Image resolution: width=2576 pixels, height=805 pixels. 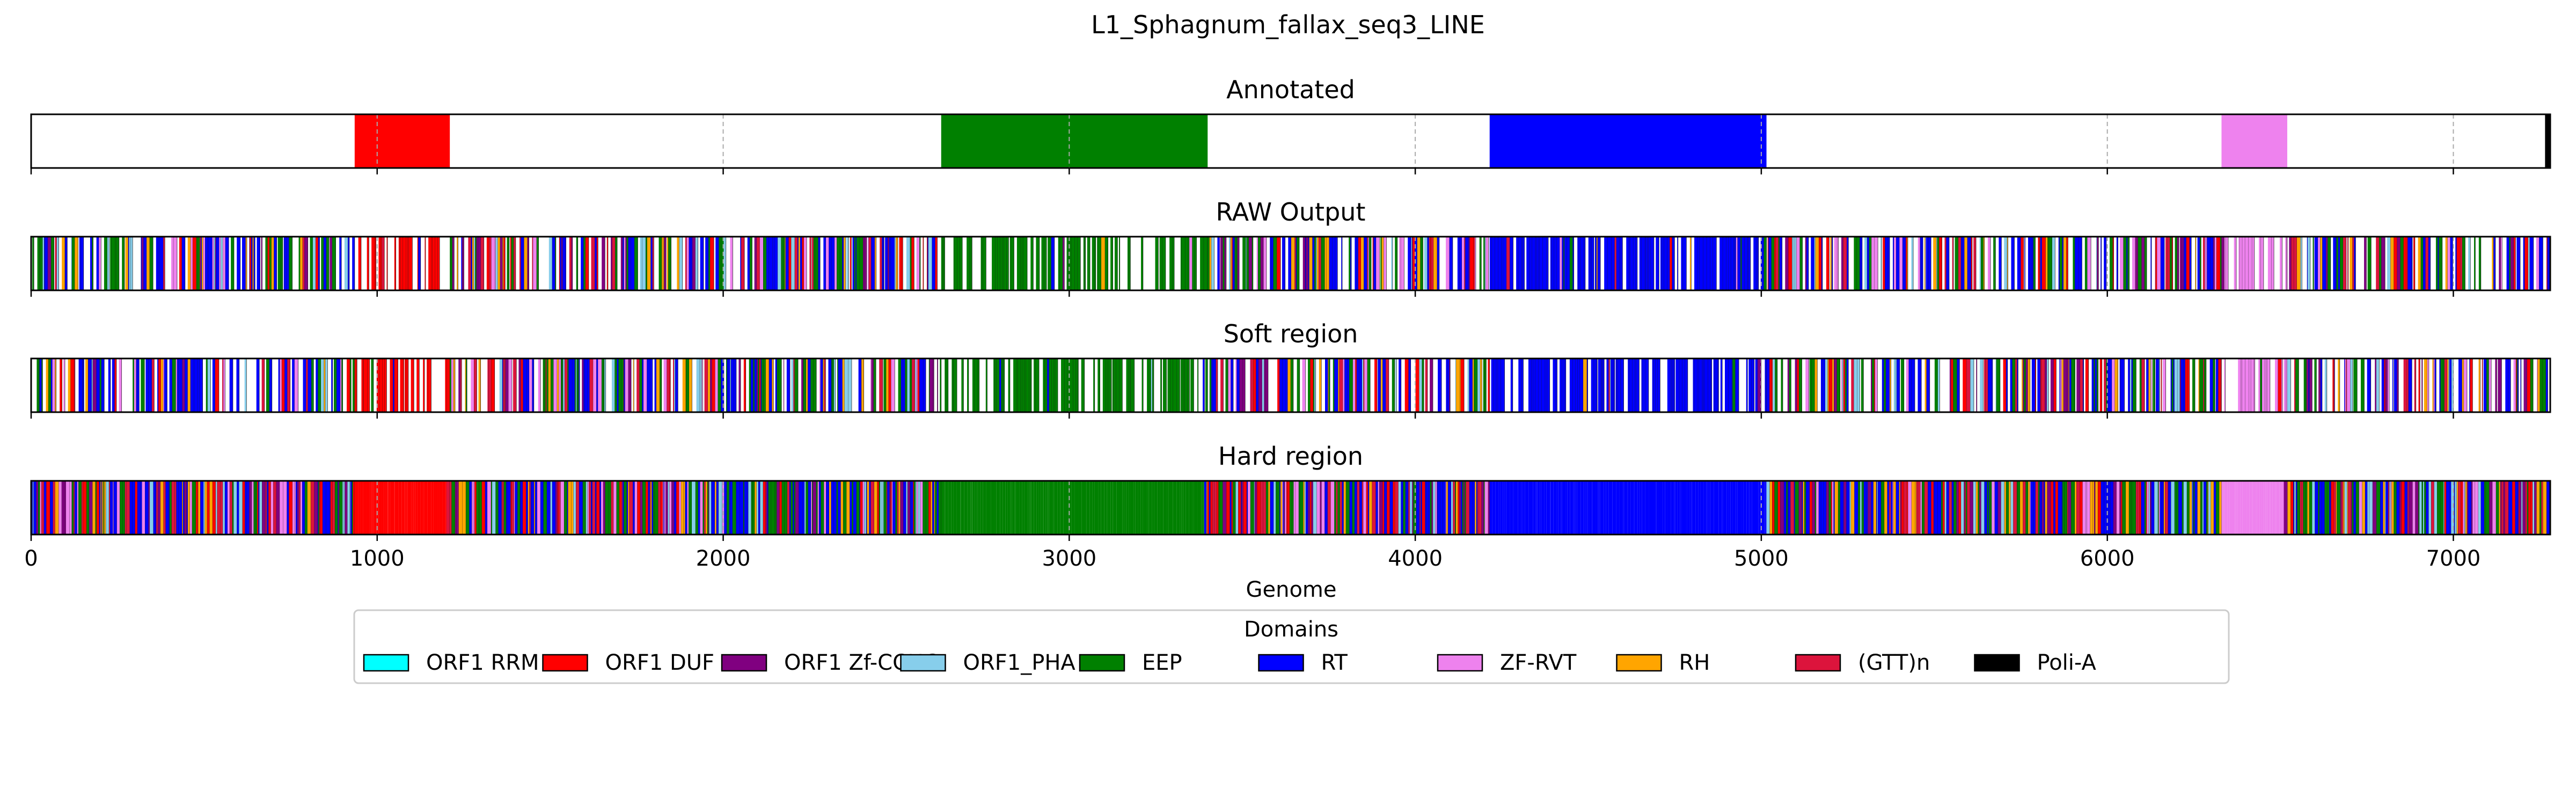 I want to click on segment-rt, so click(x=1628, y=141).